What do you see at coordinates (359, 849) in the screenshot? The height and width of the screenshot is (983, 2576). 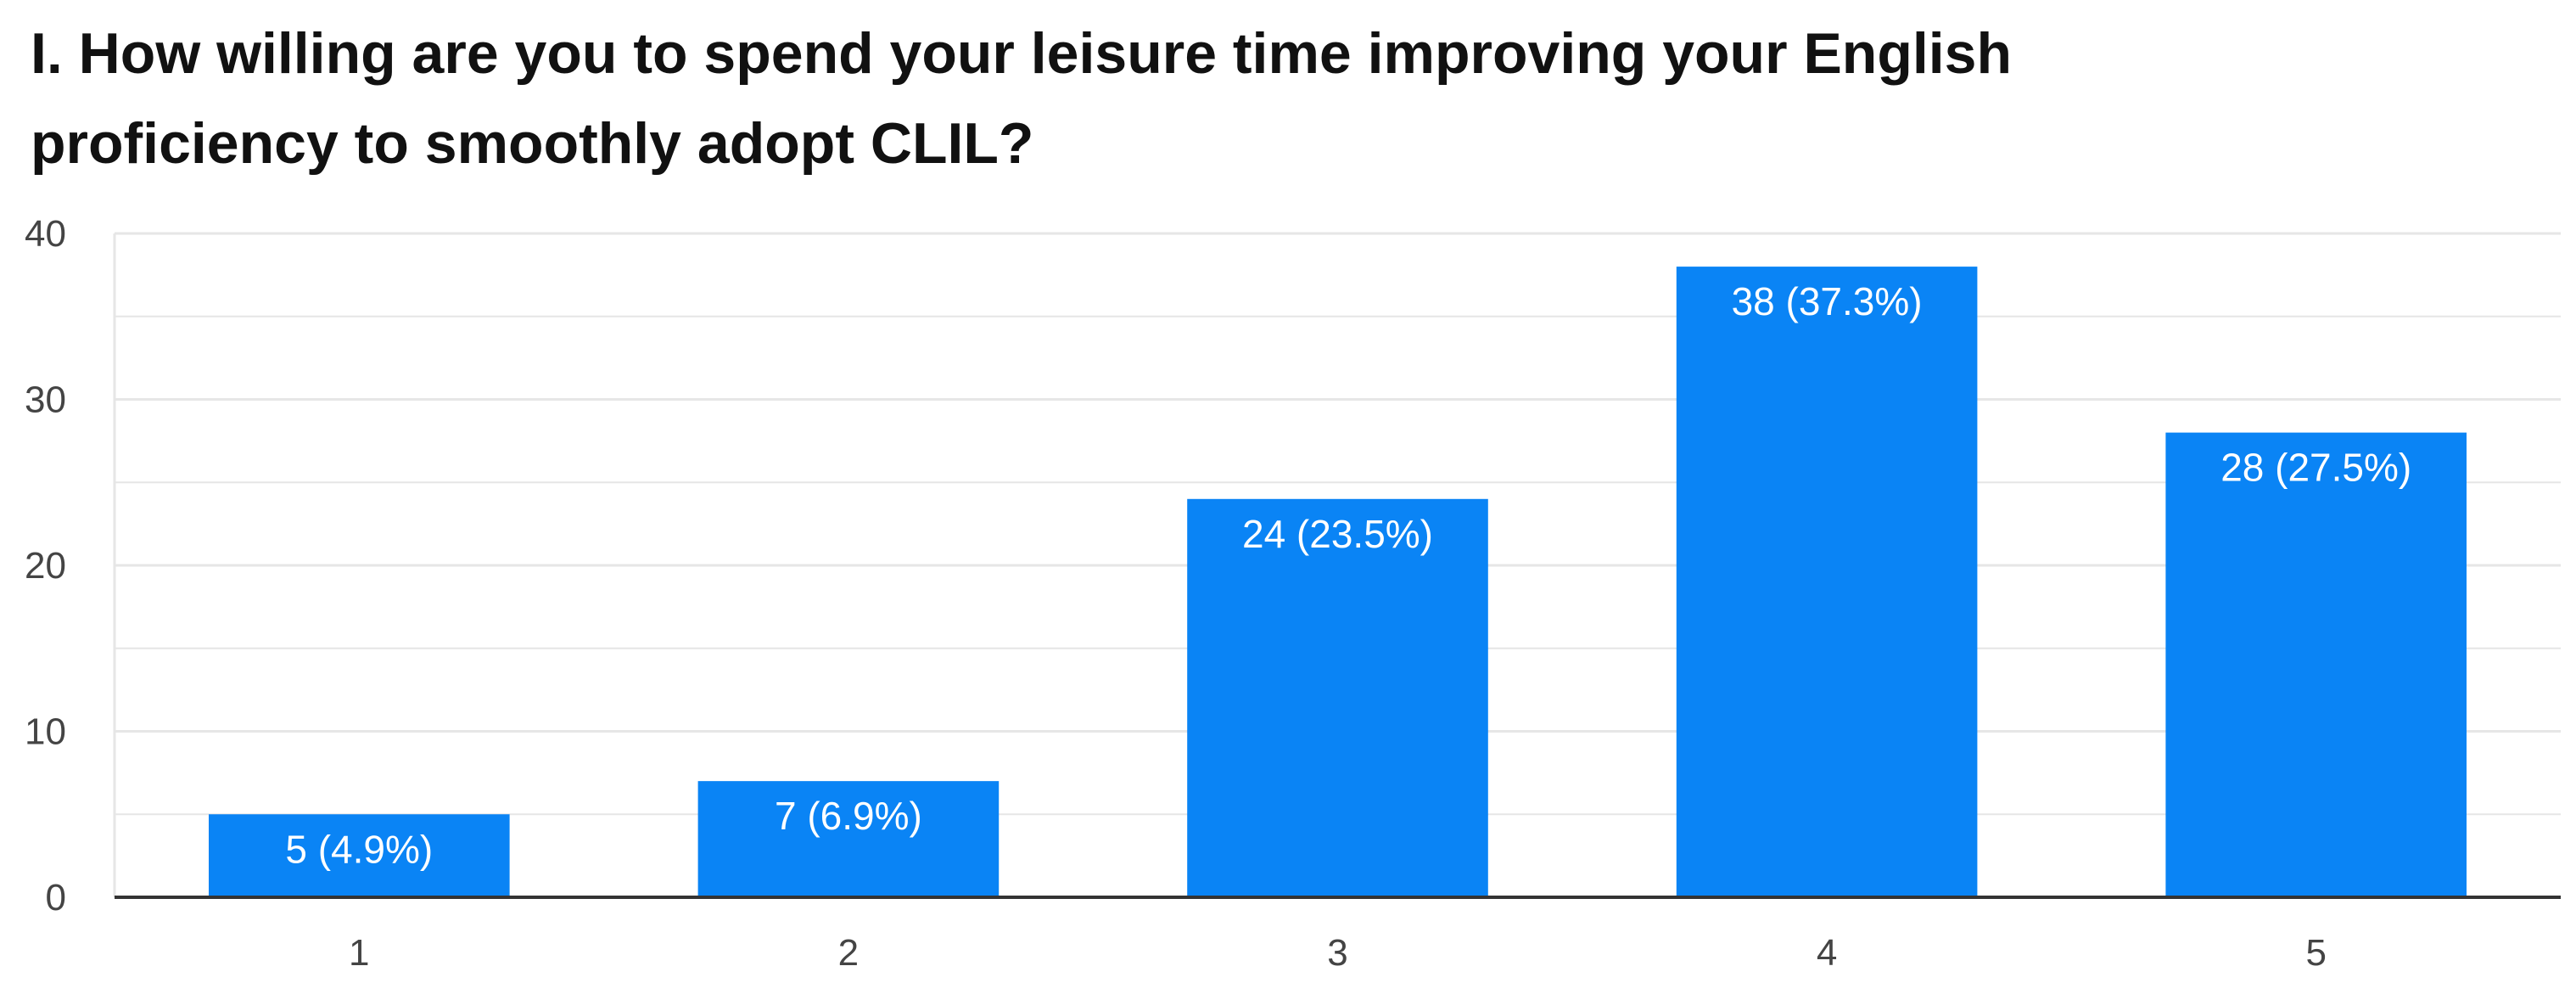 I see `data-label: 5 (4.9%)` at bounding box center [359, 849].